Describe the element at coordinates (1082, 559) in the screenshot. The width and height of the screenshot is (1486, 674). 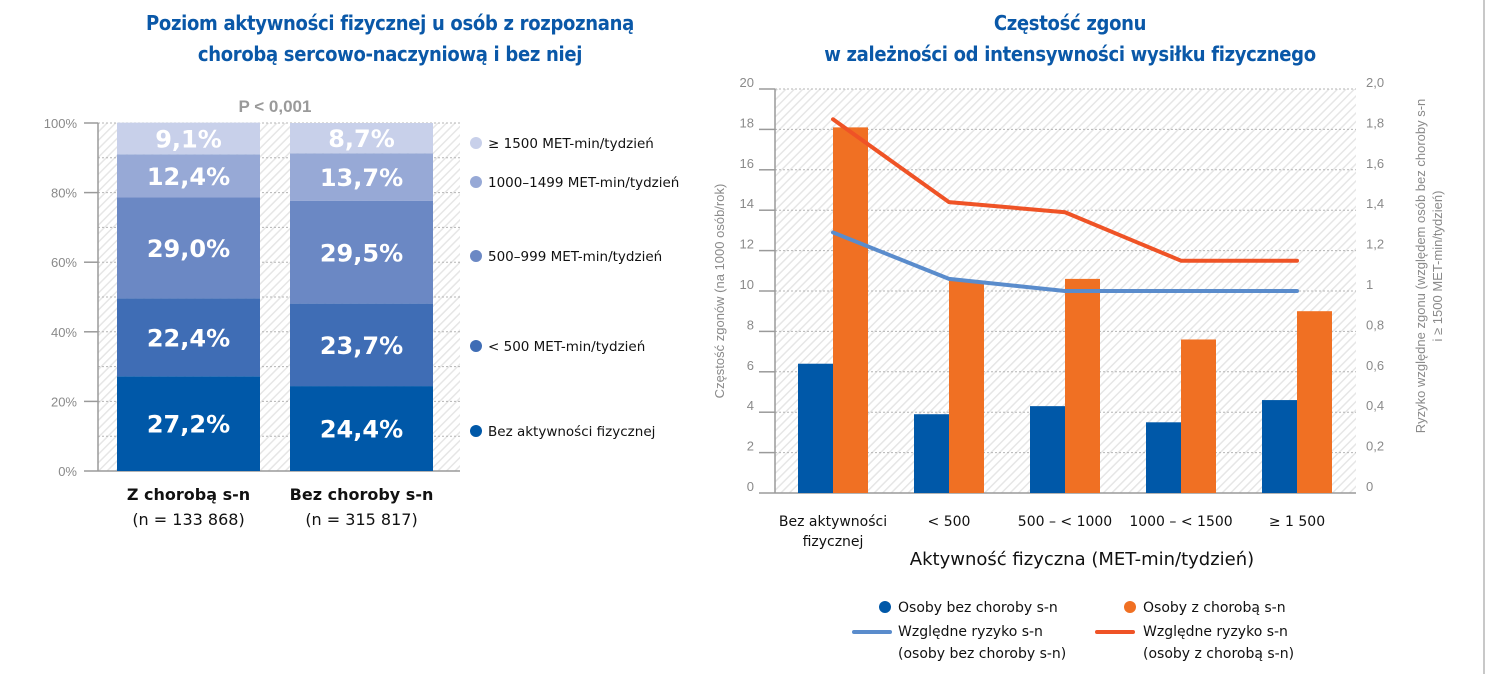
I see `x-axis-title: Aktywność fizyczna (MET-min/tydzień)` at that location.